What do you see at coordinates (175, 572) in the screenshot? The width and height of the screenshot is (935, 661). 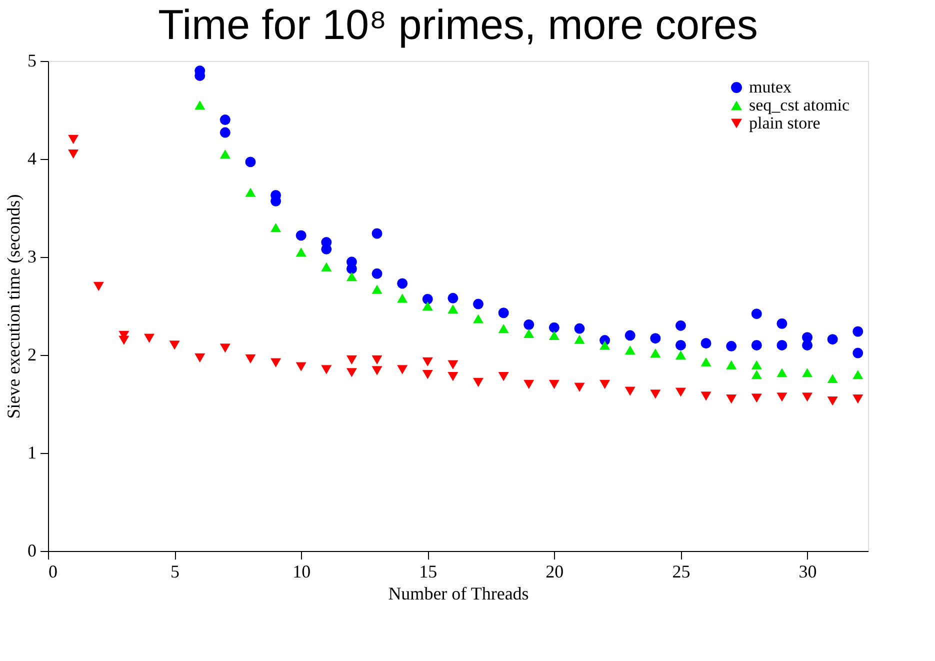 I see `x-tick-label: 5` at bounding box center [175, 572].